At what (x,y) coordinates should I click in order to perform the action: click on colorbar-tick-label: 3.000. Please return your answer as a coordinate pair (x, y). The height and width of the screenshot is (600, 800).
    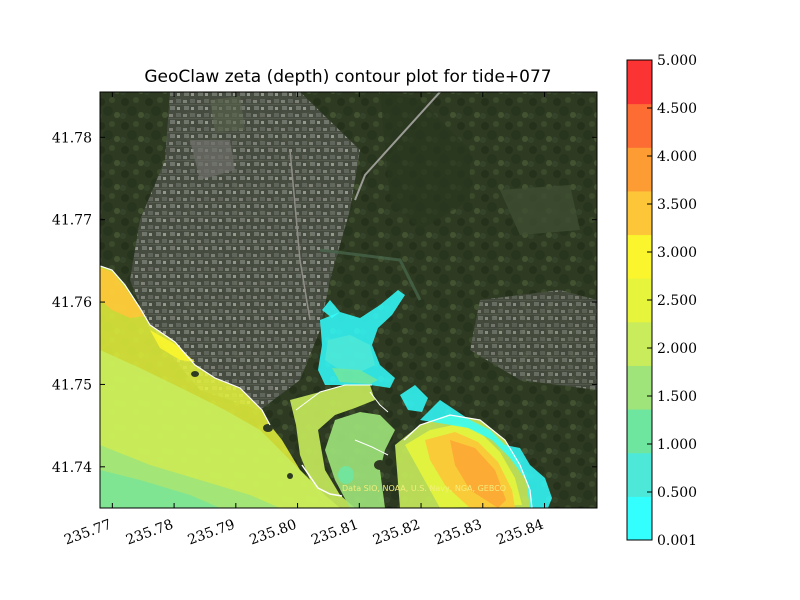
    Looking at the image, I should click on (677, 253).